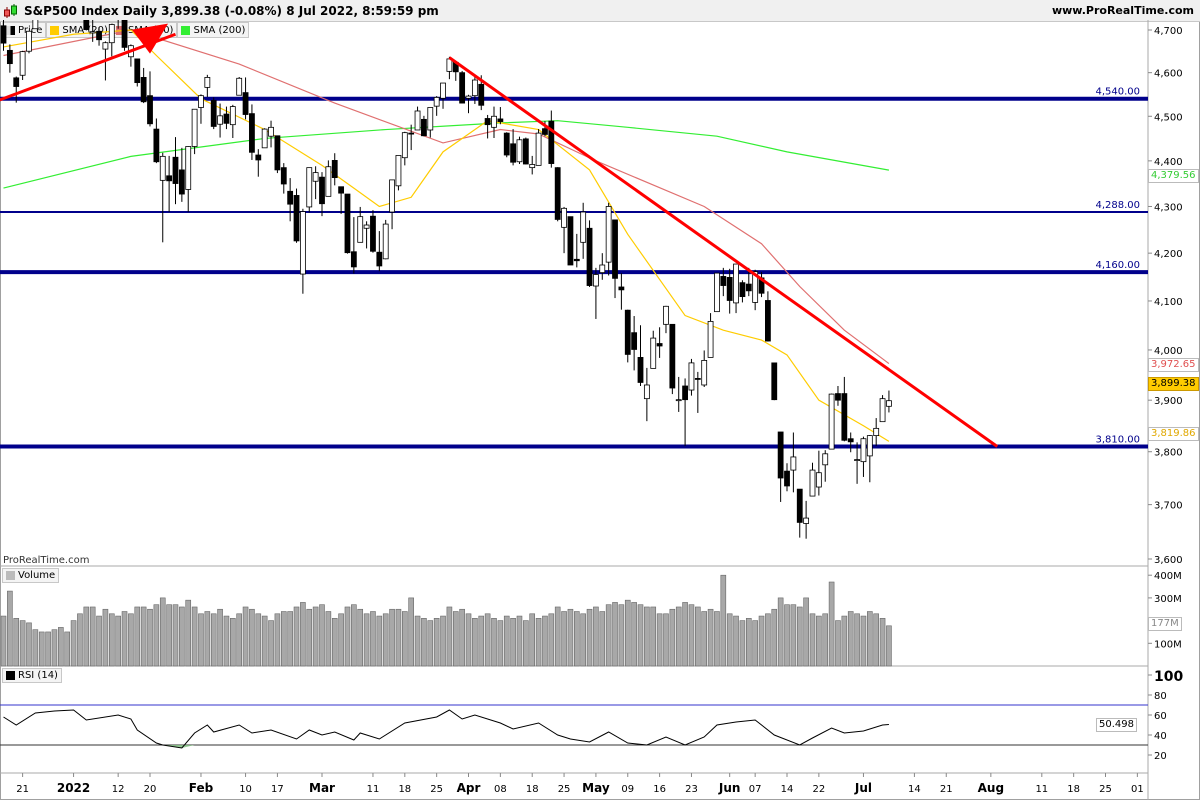 This screenshot has height=800, width=1200. I want to click on x-tick-label: 23, so click(691, 789).